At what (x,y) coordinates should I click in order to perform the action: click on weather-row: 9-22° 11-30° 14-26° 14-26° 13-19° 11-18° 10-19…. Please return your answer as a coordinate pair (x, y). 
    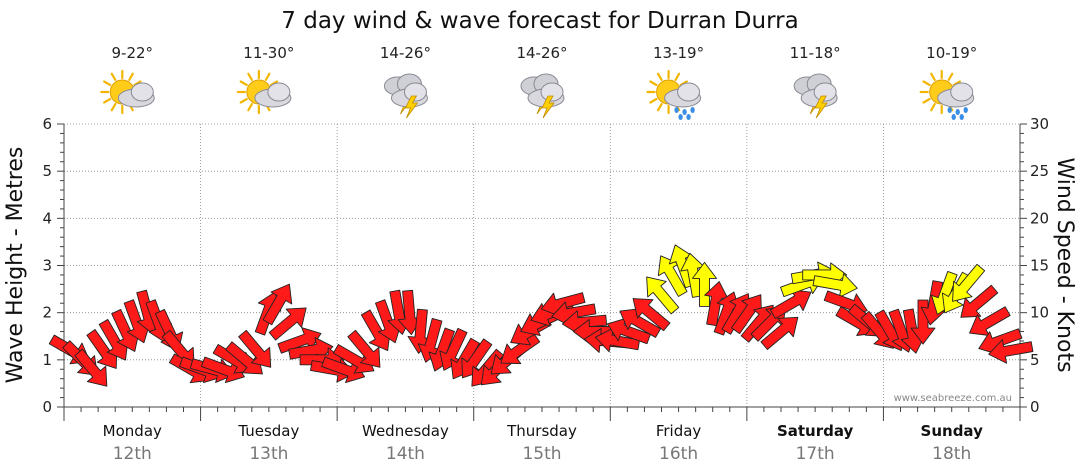
    Looking at the image, I should click on (538, 82).